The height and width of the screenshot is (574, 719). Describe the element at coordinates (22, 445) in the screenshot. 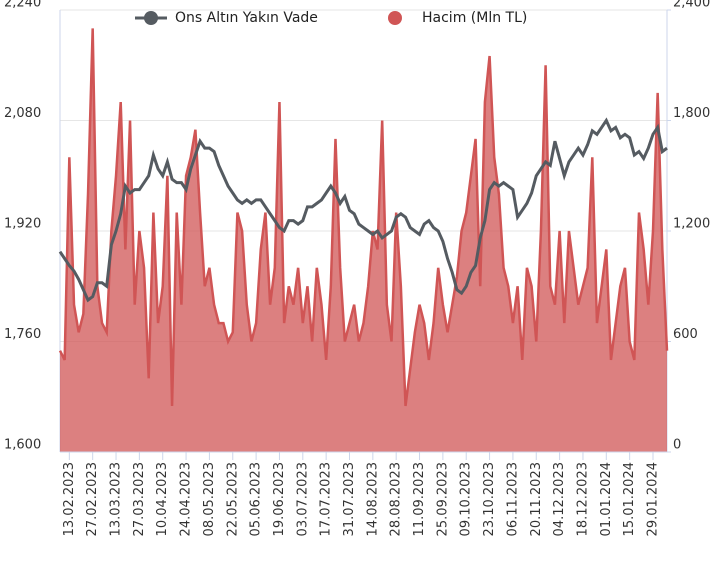

I see `y-tick-label: 1,600` at that location.